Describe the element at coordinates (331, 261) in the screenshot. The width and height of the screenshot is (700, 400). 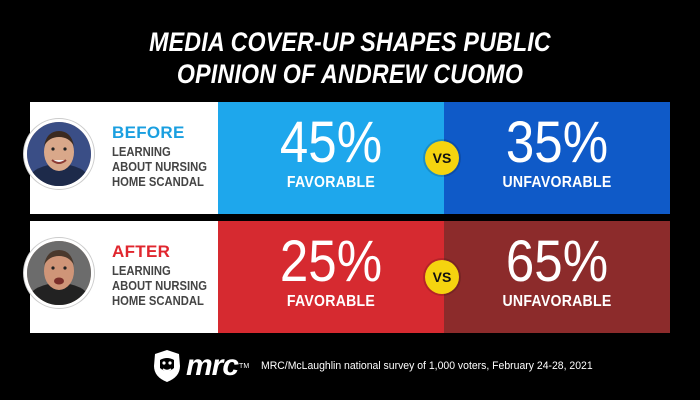
I see `favorable-value: 25%` at that location.